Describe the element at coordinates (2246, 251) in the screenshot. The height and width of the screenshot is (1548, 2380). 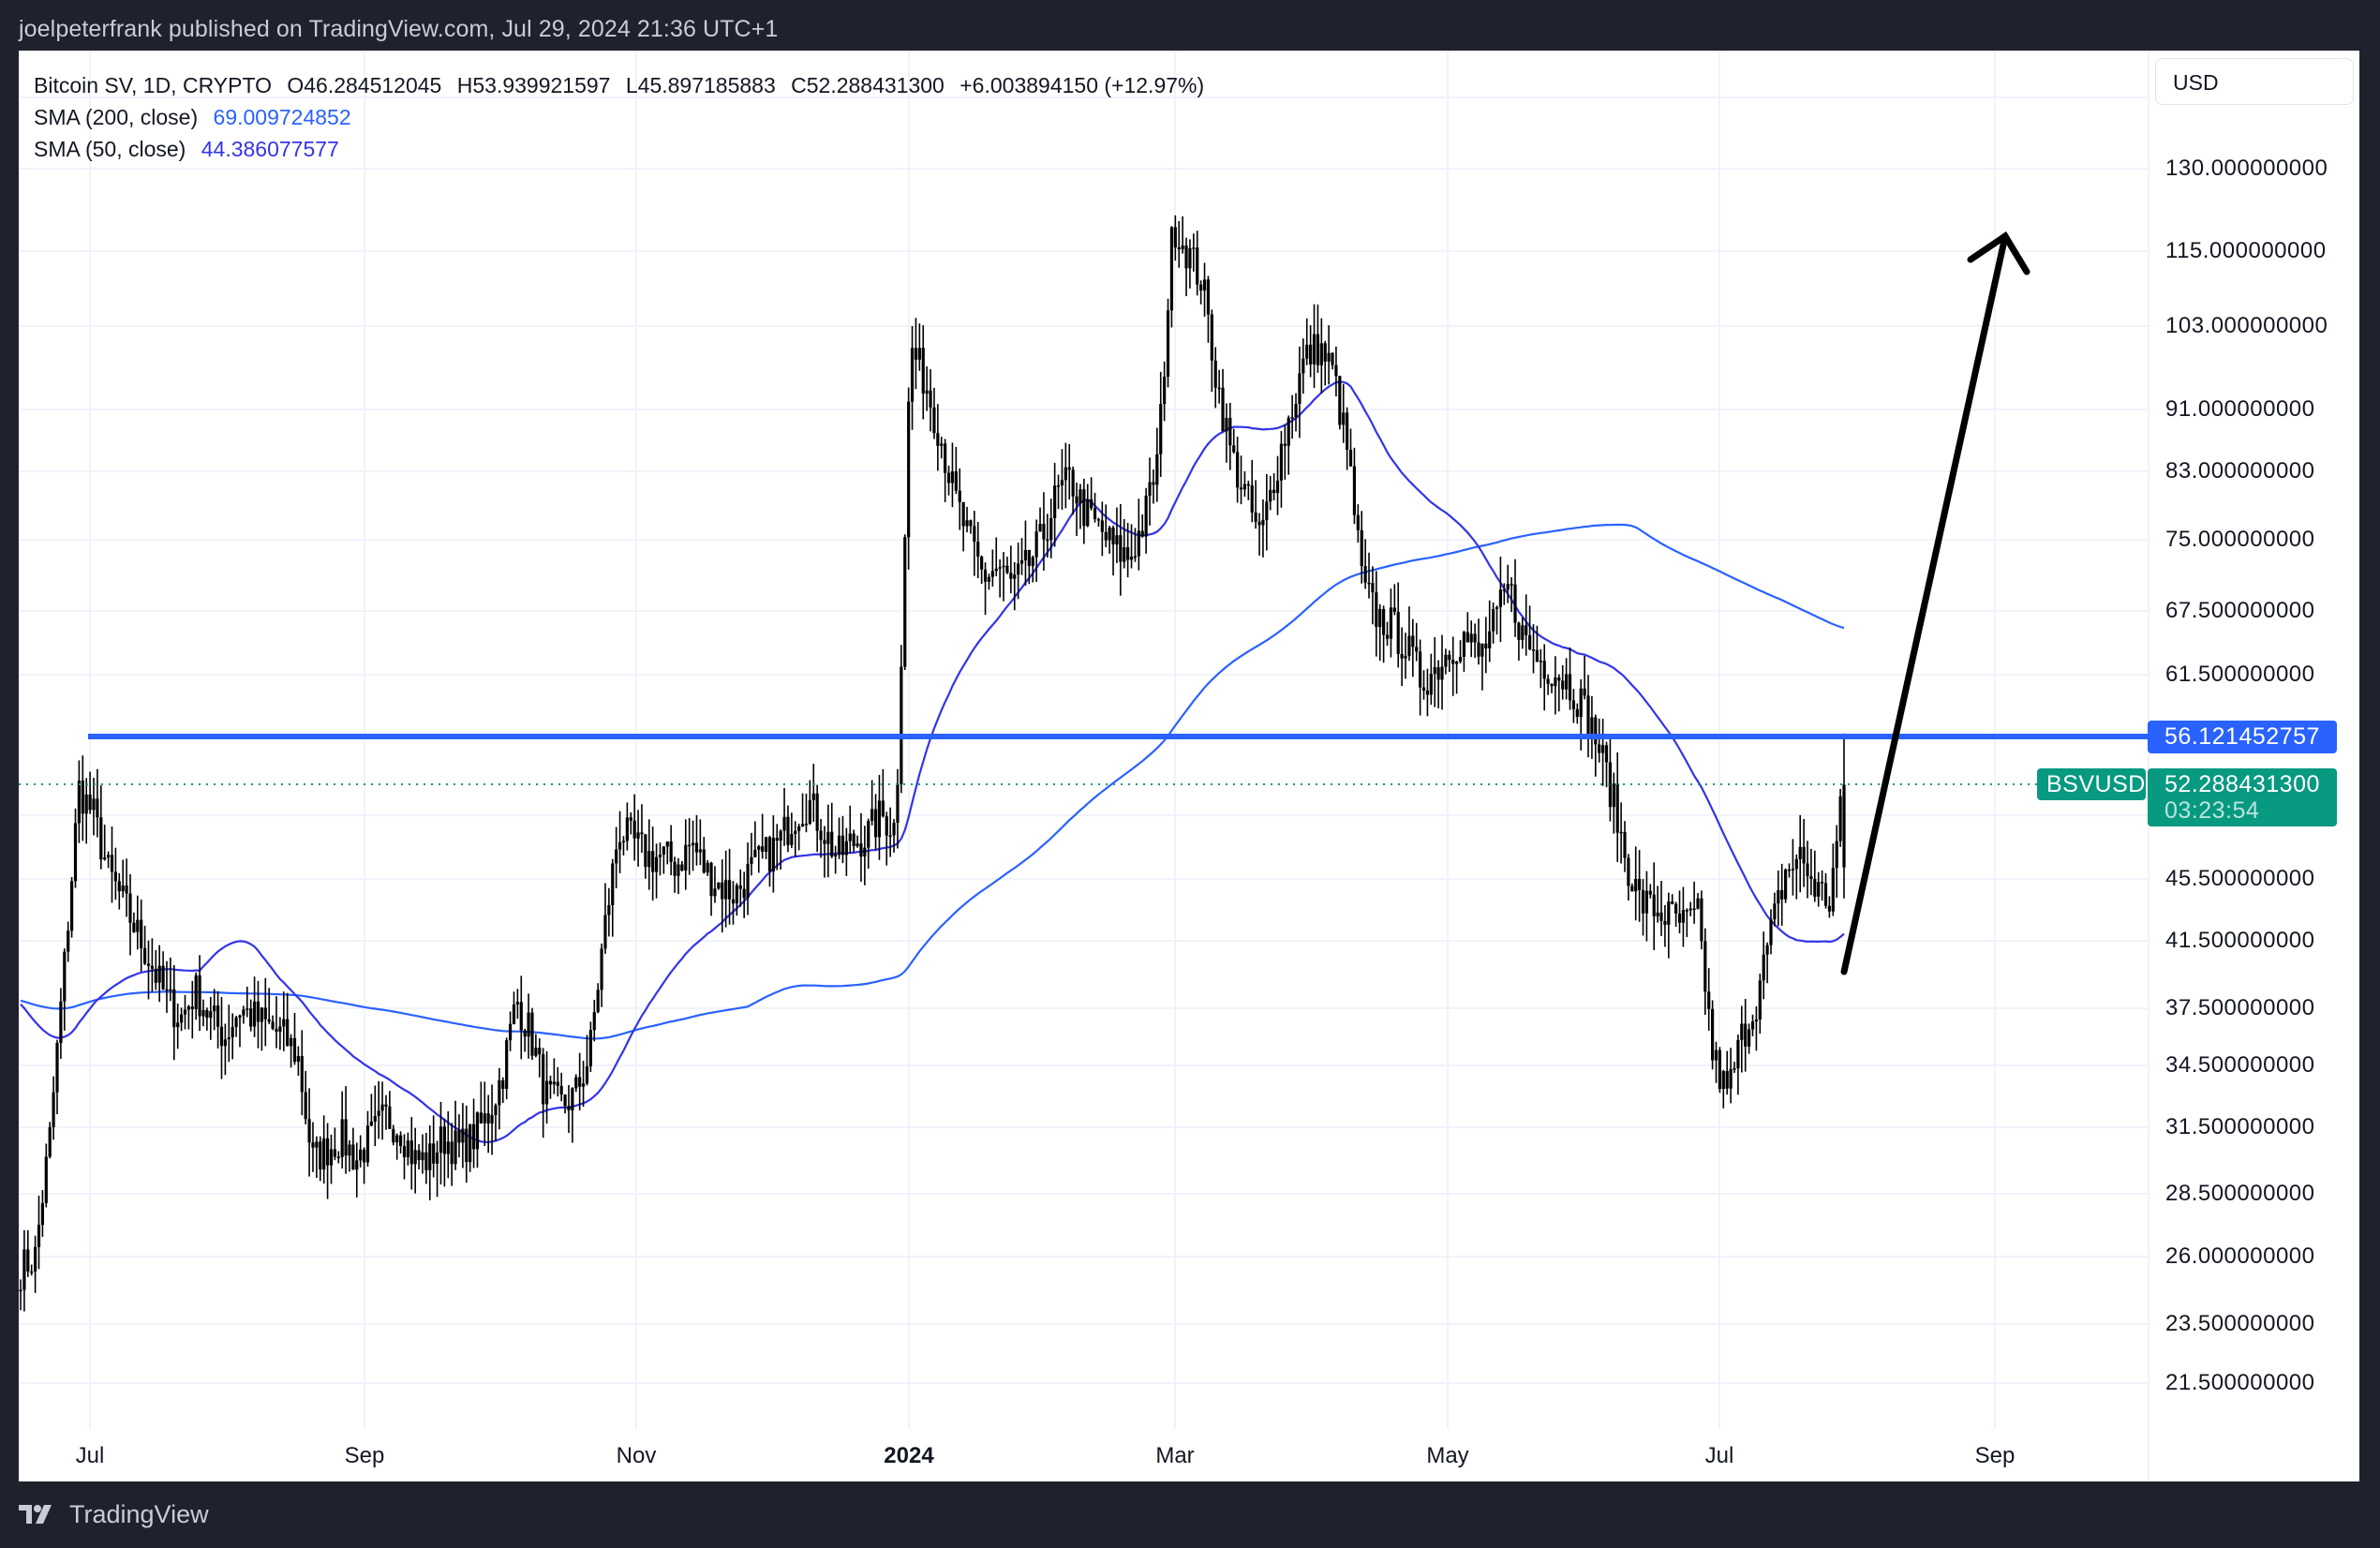
I see `price-tick-label: 115.000000000` at that location.